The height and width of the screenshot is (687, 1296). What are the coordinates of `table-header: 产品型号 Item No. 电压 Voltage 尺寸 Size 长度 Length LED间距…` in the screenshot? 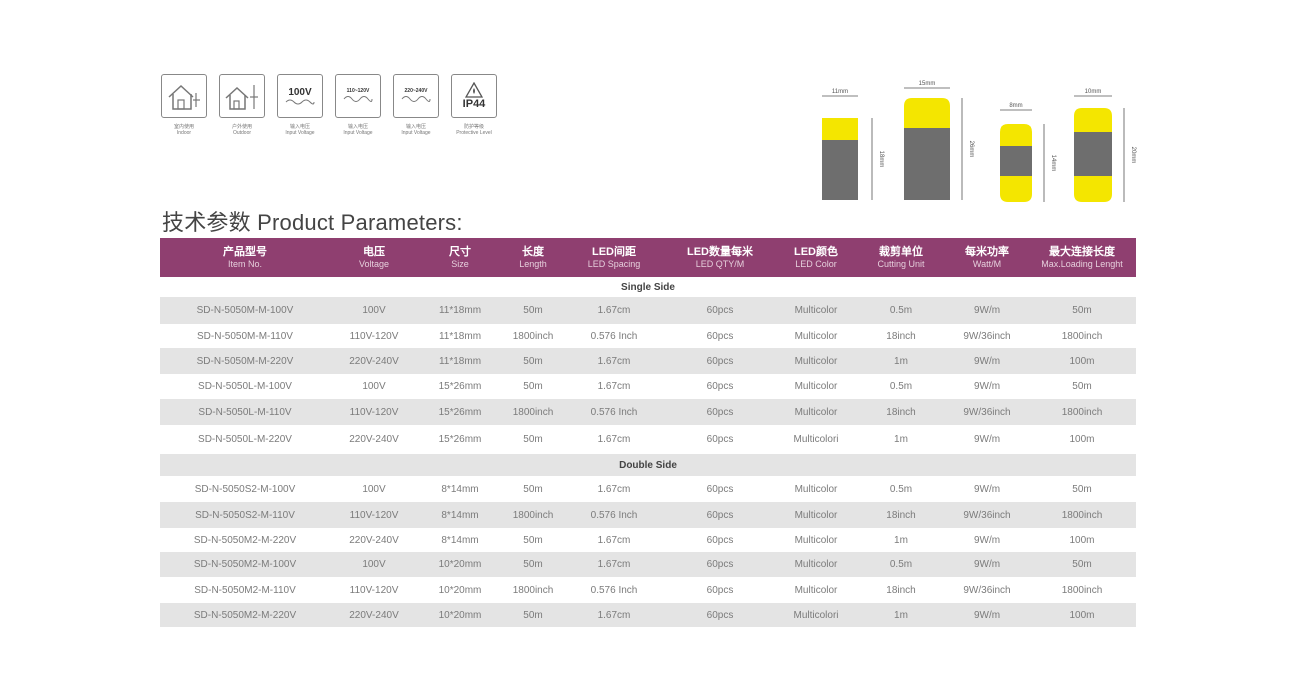 It's located at (648, 257).